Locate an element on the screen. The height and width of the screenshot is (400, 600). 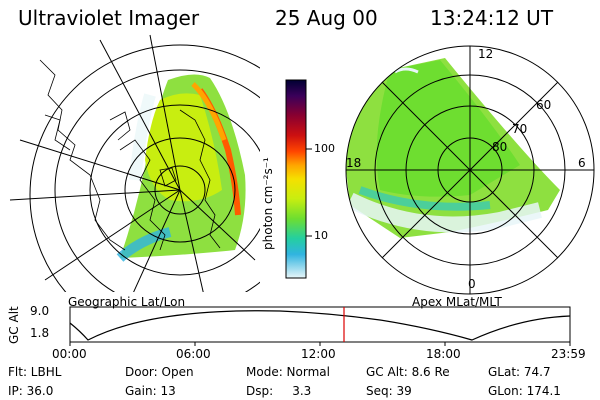
info-gc-alt: GC Alt: 8.6 Re is located at coordinates (408, 372).